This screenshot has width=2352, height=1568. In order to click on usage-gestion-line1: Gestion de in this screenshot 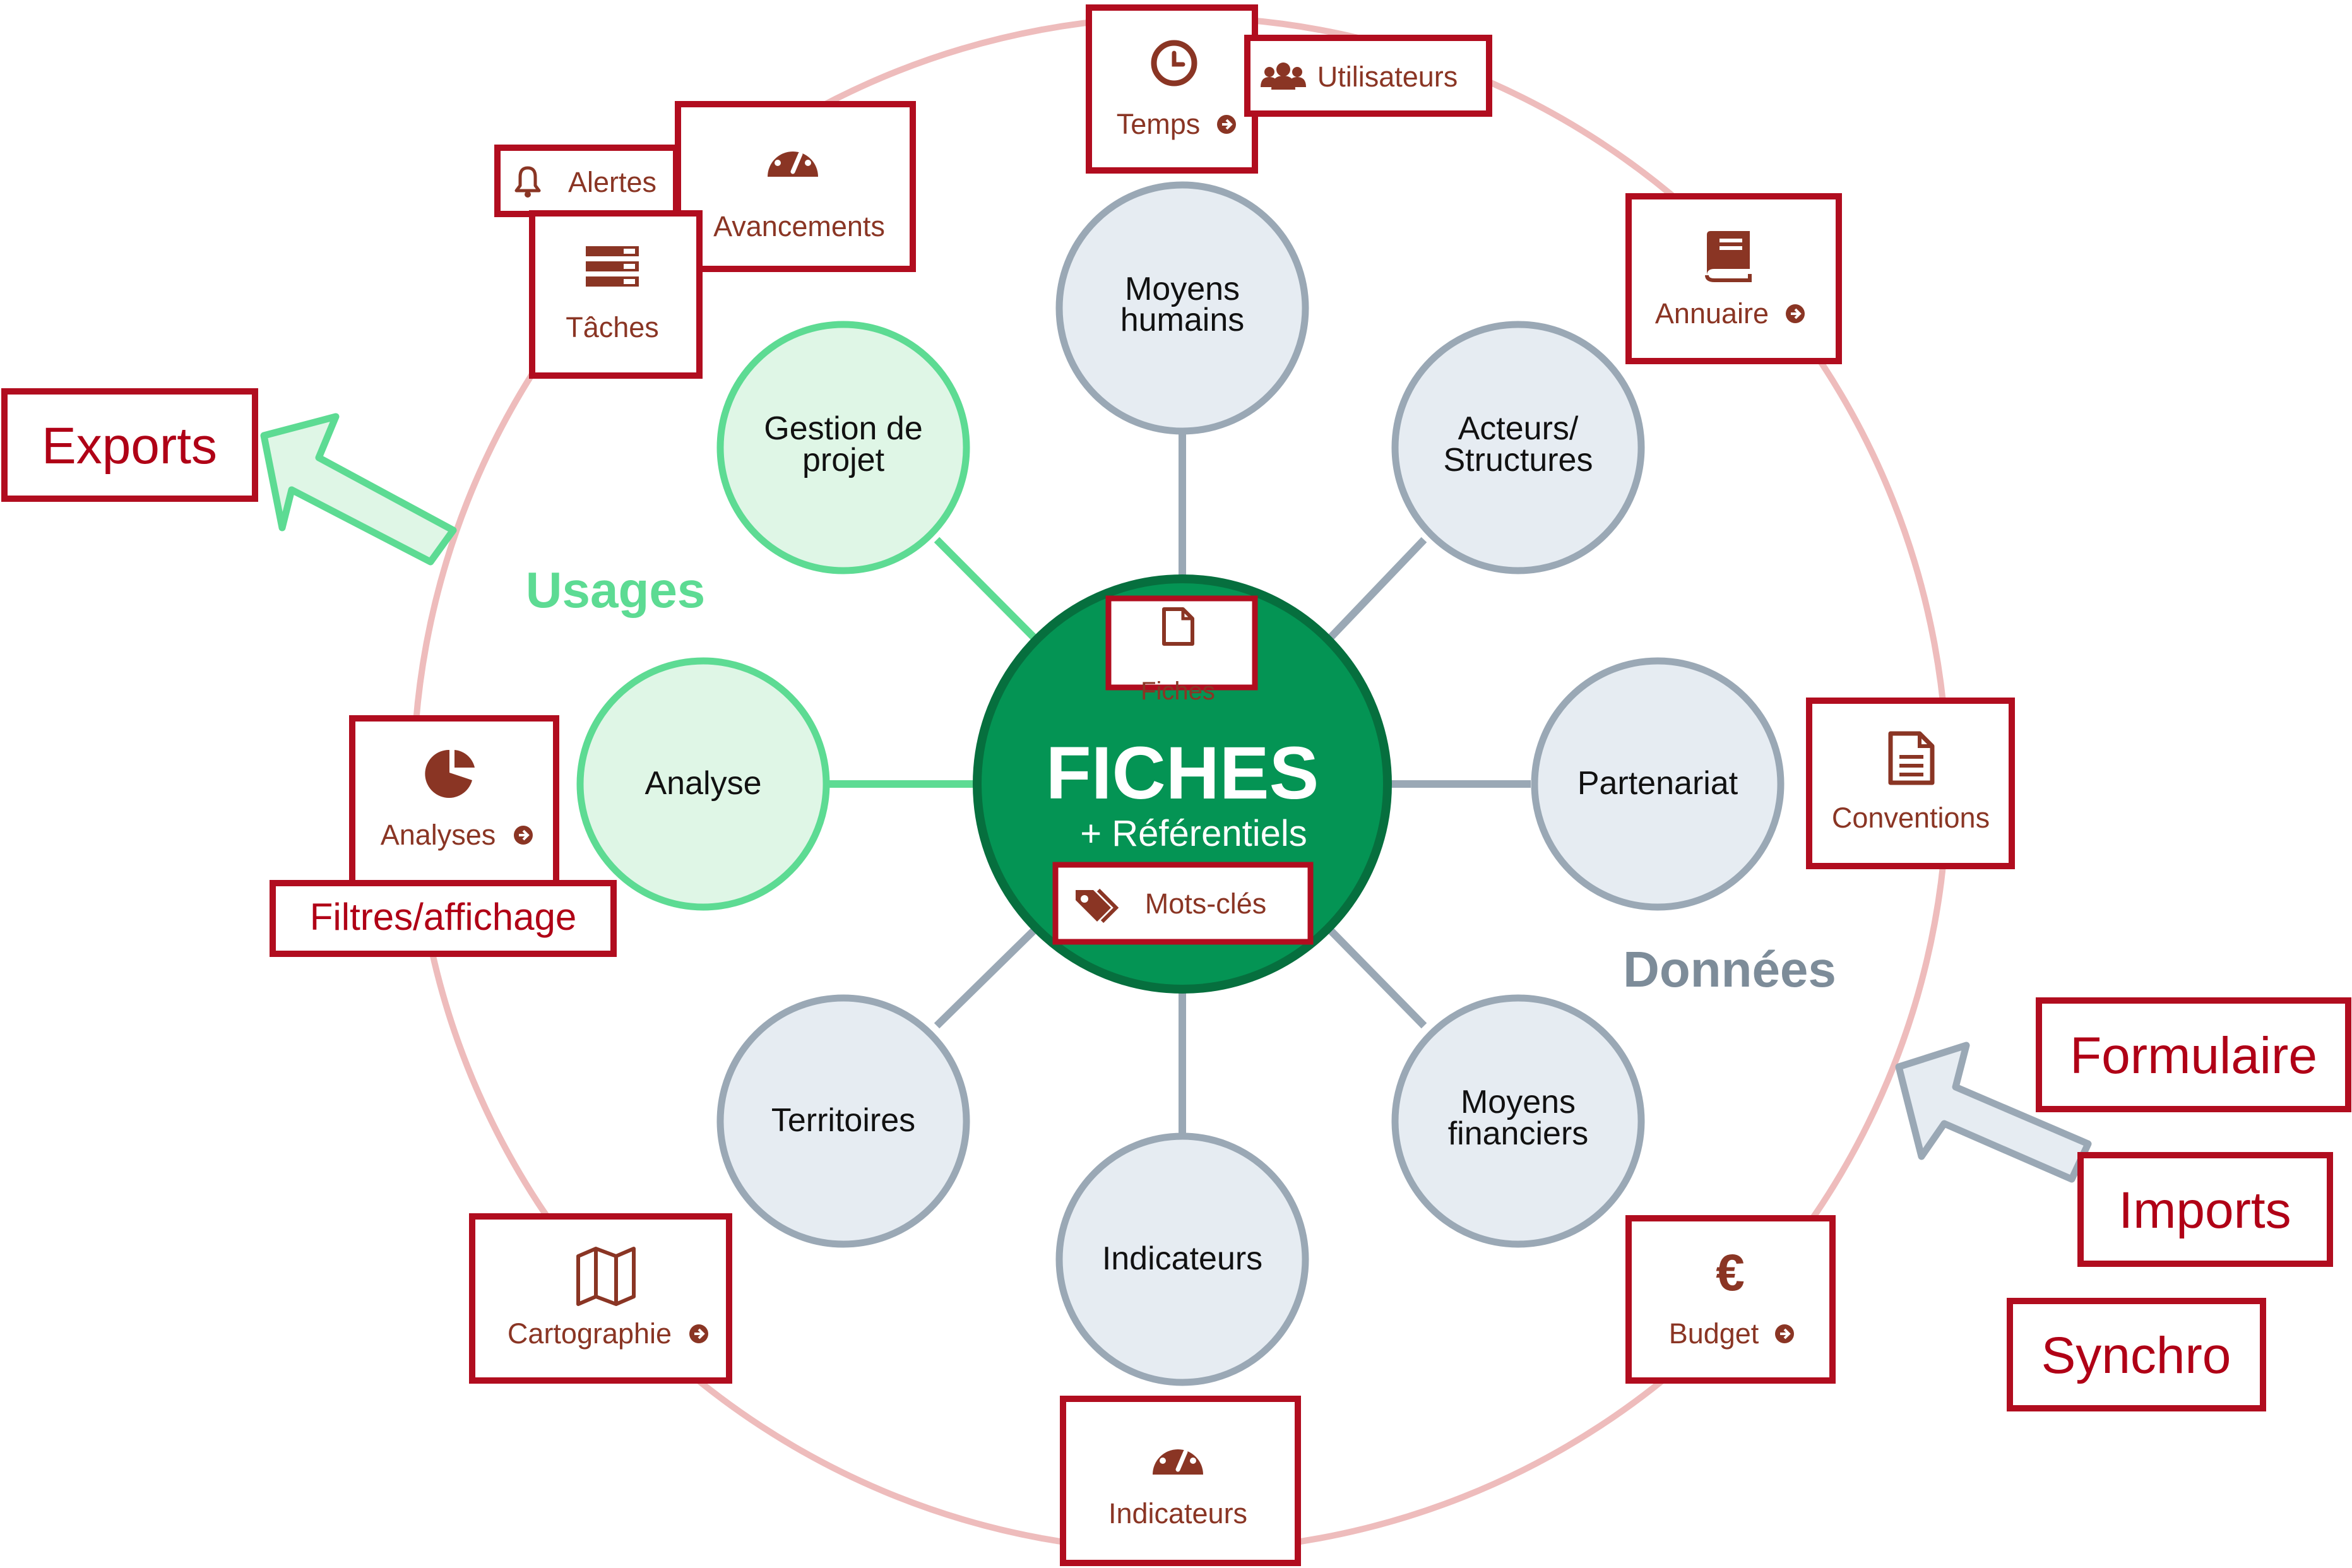, I will do `click(843, 428)`.